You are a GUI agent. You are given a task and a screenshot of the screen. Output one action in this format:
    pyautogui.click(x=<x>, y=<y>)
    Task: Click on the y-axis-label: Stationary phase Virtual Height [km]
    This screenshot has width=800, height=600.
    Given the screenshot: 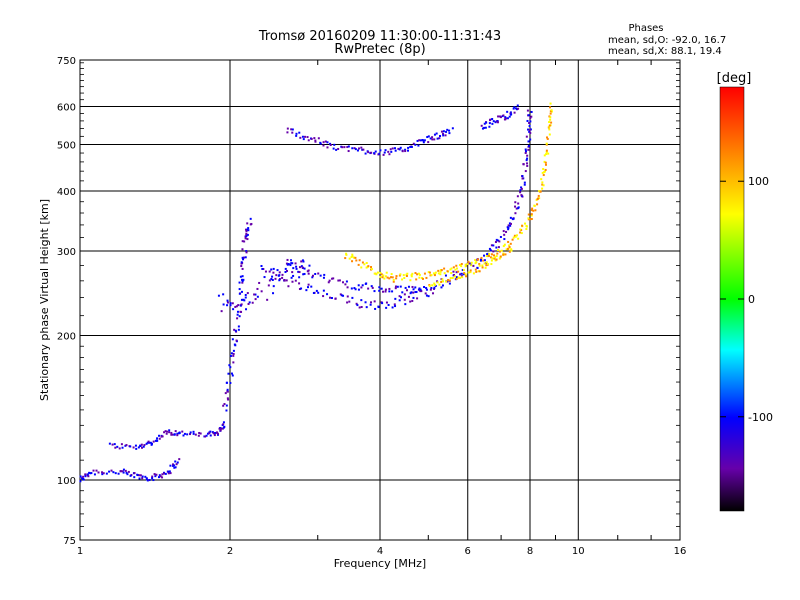 What is the action you would take?
    pyautogui.click(x=44, y=300)
    